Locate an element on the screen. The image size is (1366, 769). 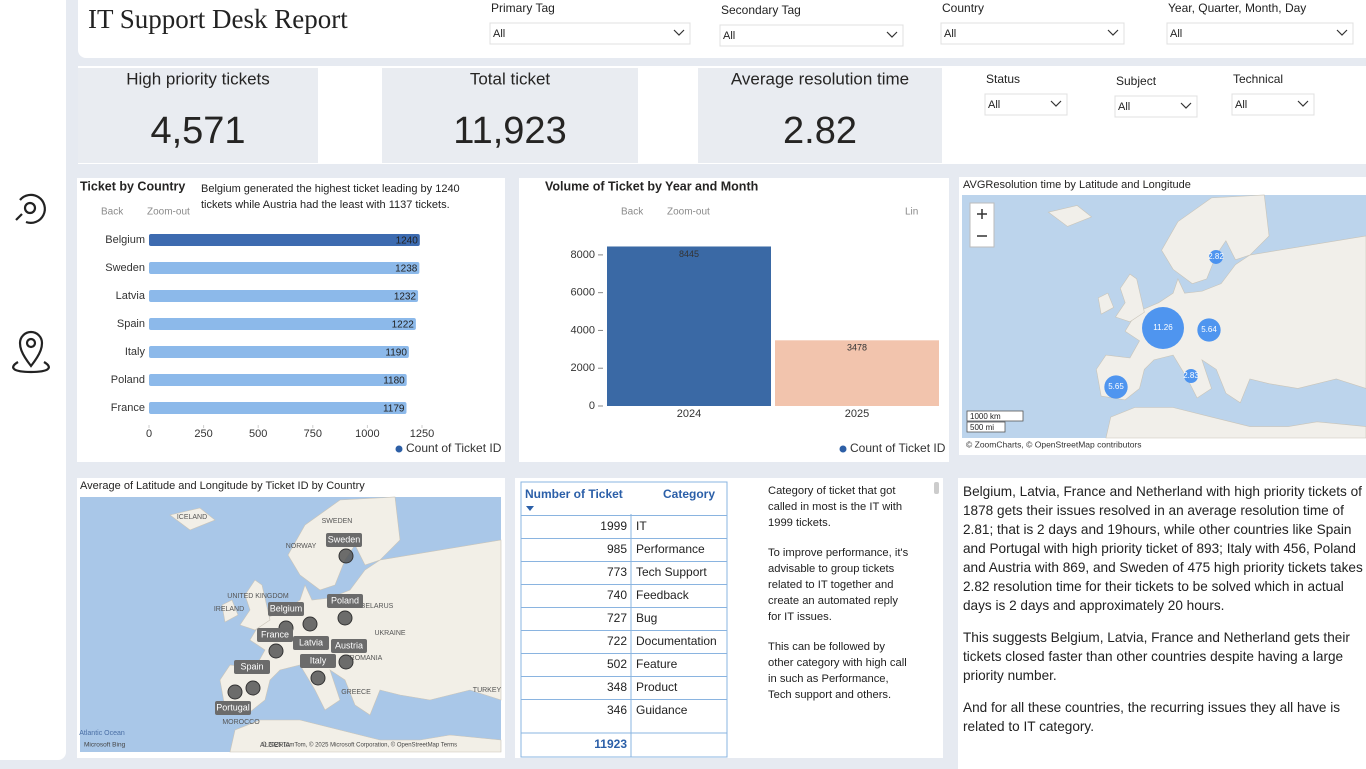
table-cell: Feedback is located at coordinates (663, 595).